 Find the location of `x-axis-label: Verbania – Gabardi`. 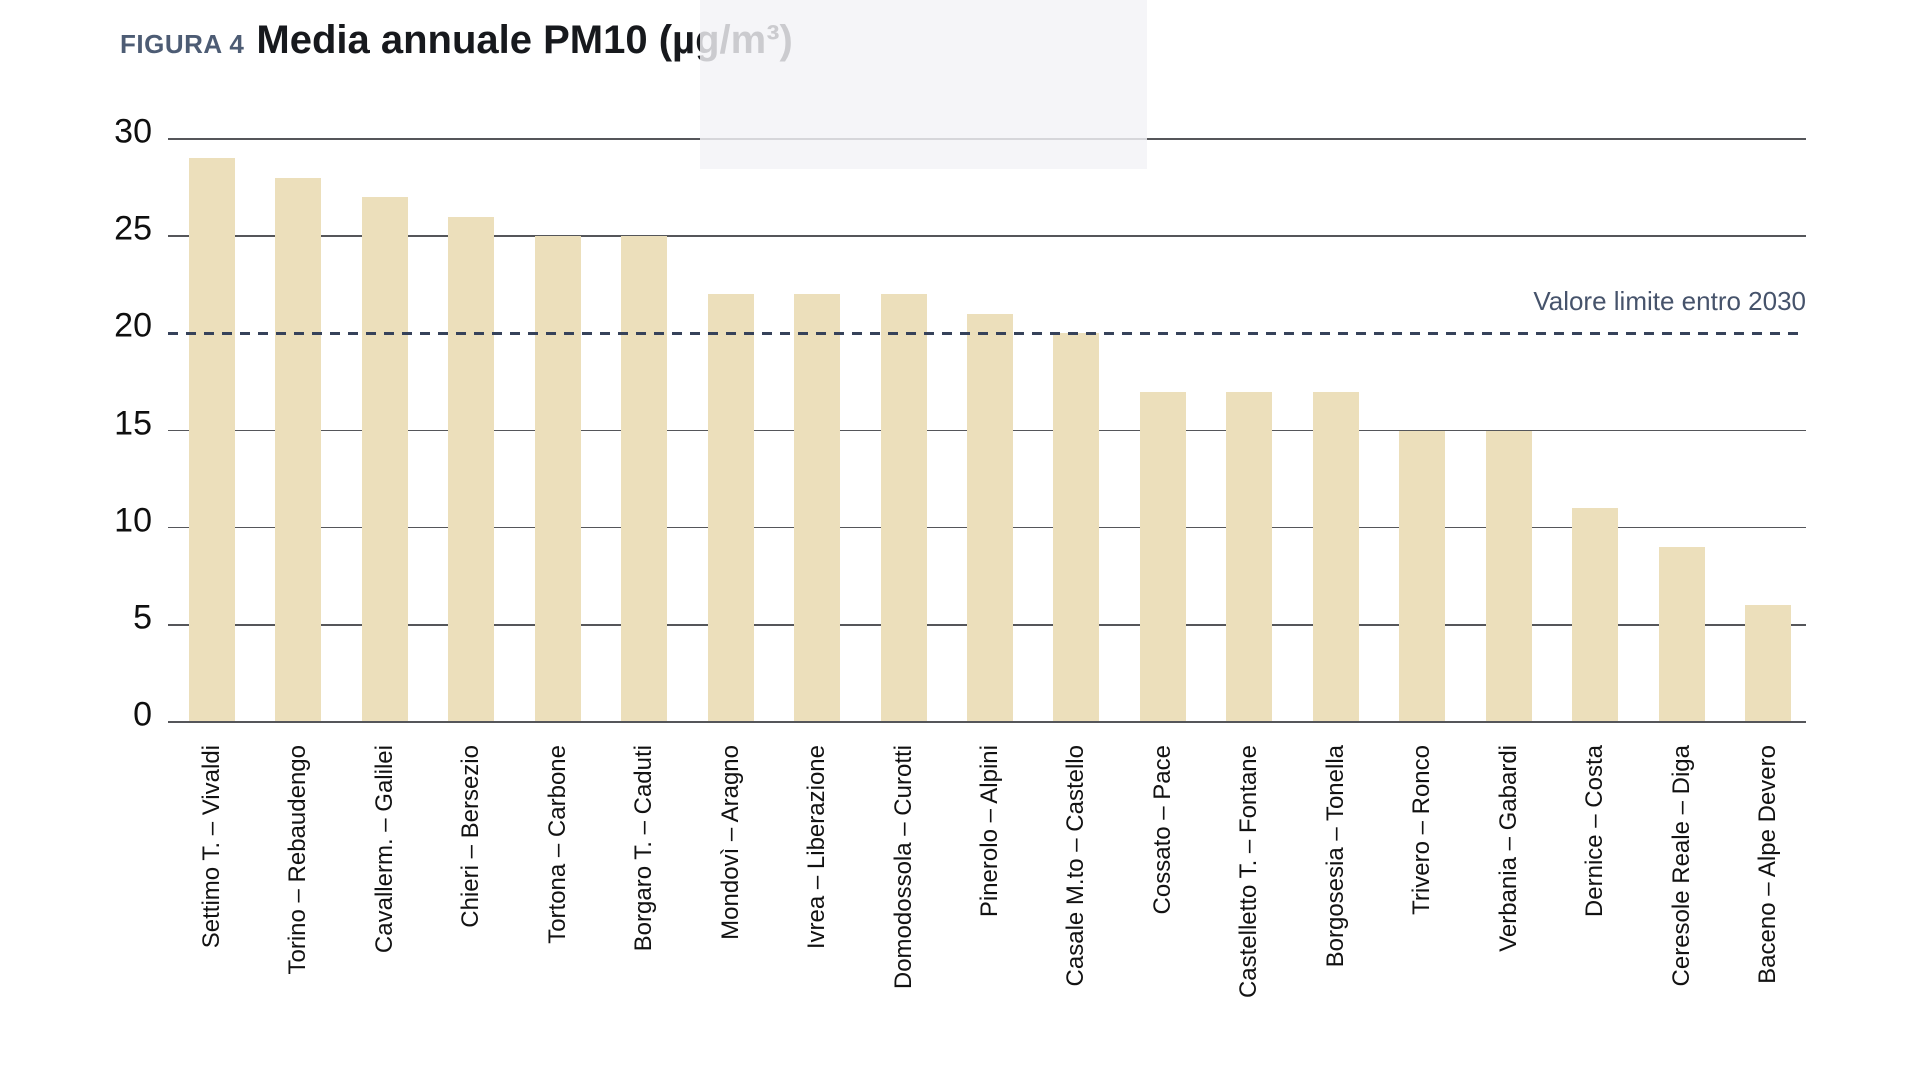

x-axis-label: Verbania – Gabardi is located at coordinates (1508, 848).